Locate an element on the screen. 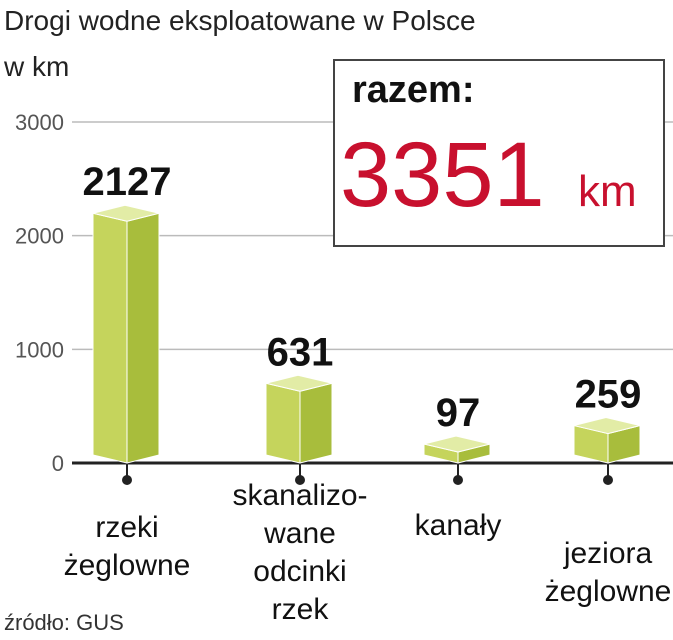 The image size is (673, 640). y-tick-label: 0 is located at coordinates (58, 463).